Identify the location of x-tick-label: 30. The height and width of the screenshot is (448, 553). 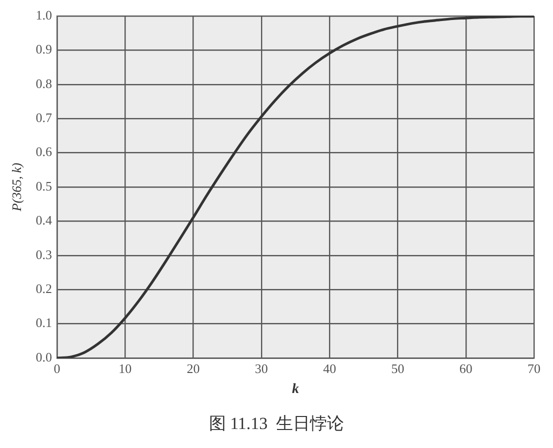
(261, 368).